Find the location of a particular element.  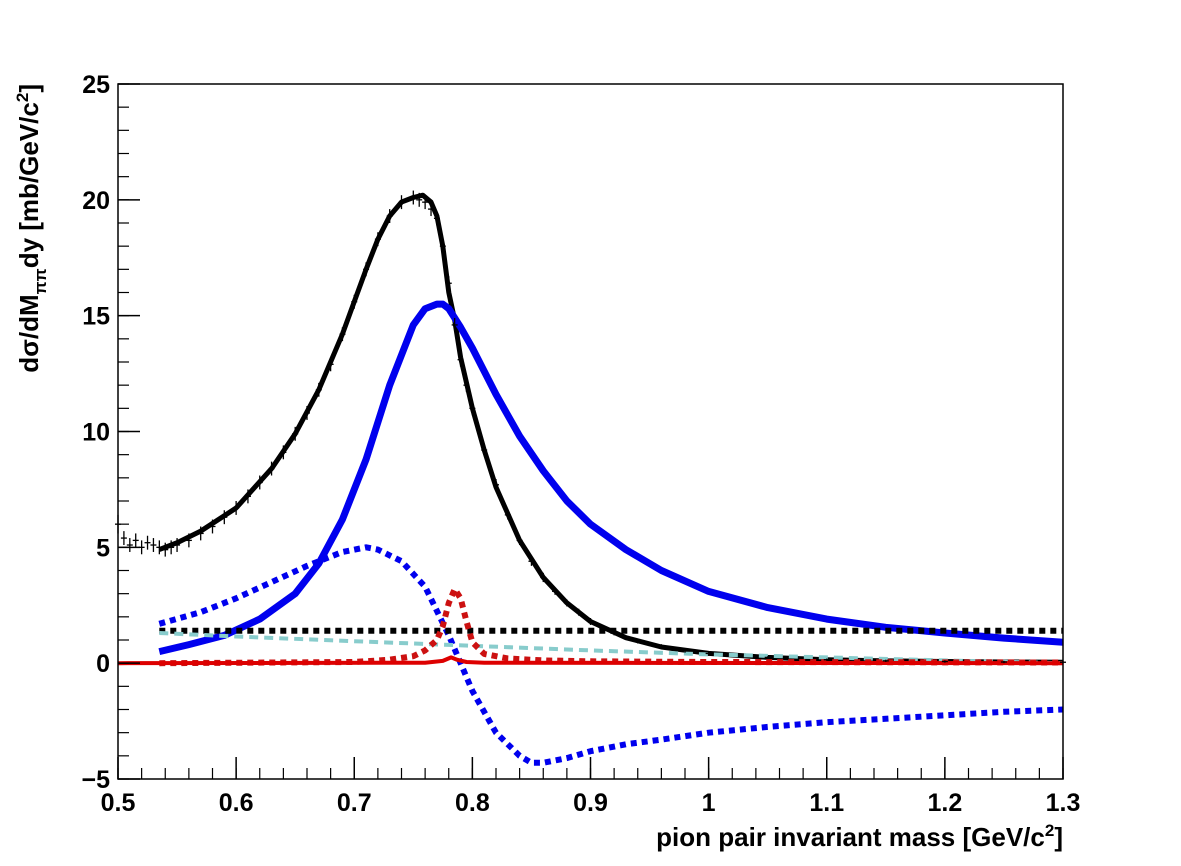

y-tick-label: 25 is located at coordinates (96, 85).